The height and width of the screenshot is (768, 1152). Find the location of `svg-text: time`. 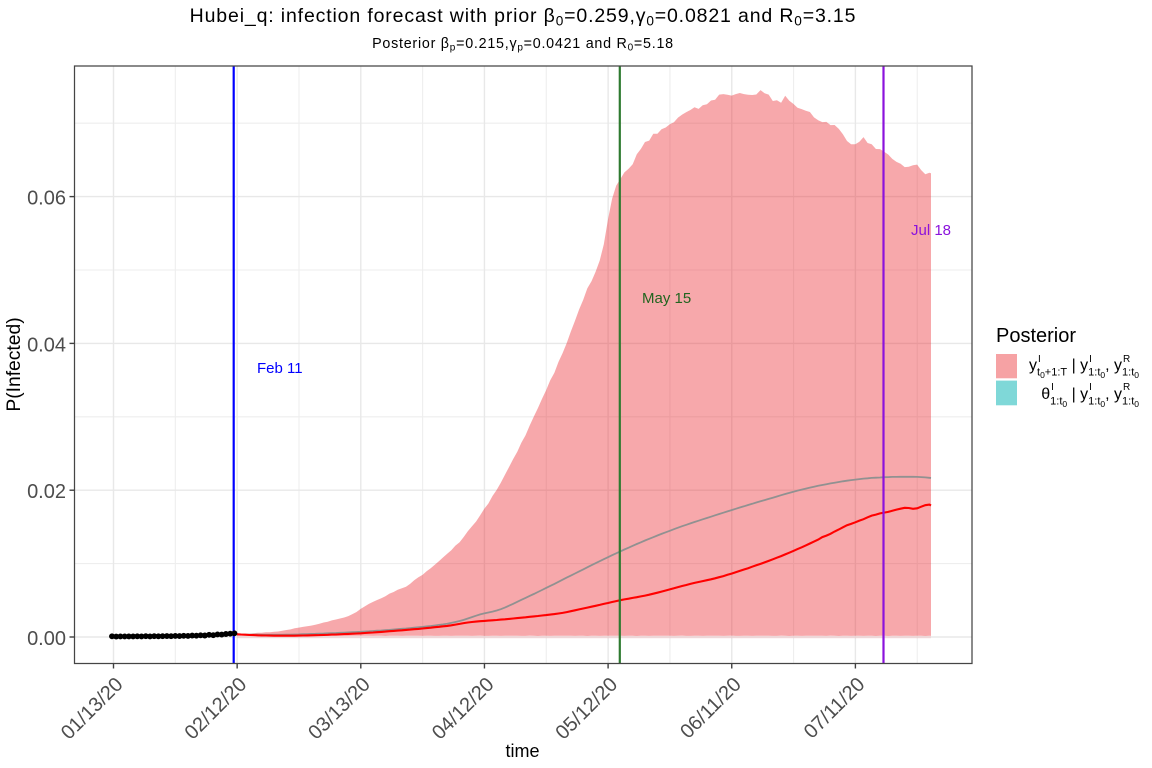

svg-text: time is located at coordinates (522, 751).